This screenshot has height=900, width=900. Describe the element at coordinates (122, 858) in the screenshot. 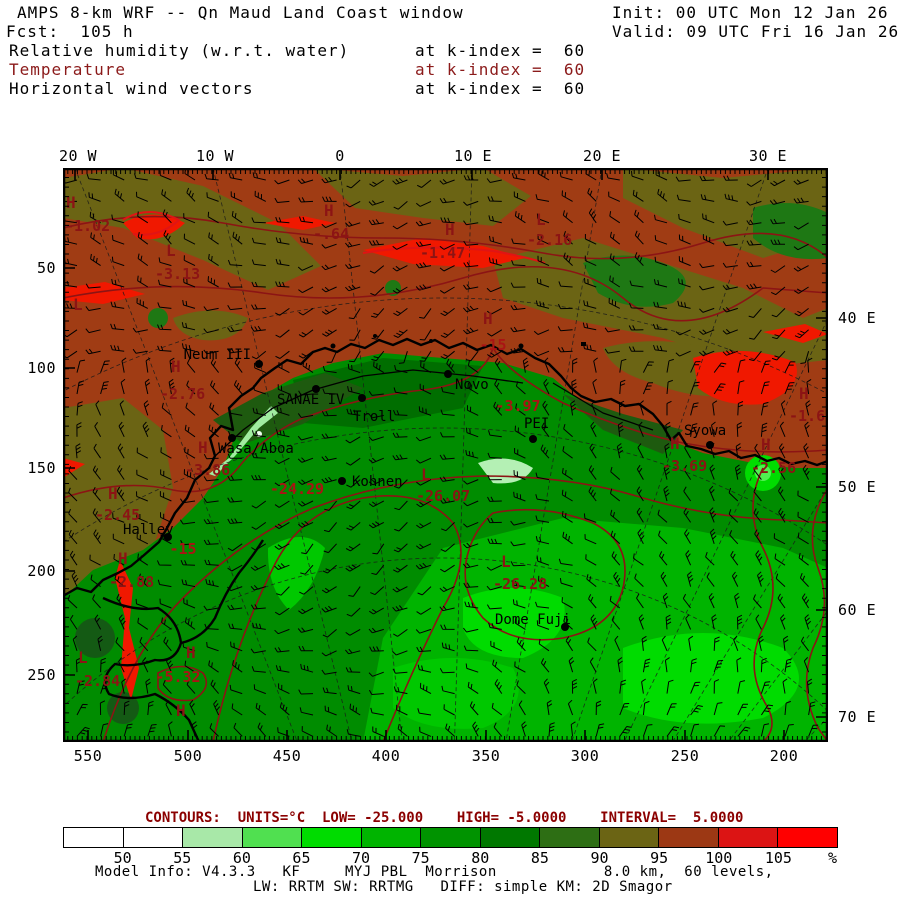

I see `colorbar-tick-label: 50` at that location.